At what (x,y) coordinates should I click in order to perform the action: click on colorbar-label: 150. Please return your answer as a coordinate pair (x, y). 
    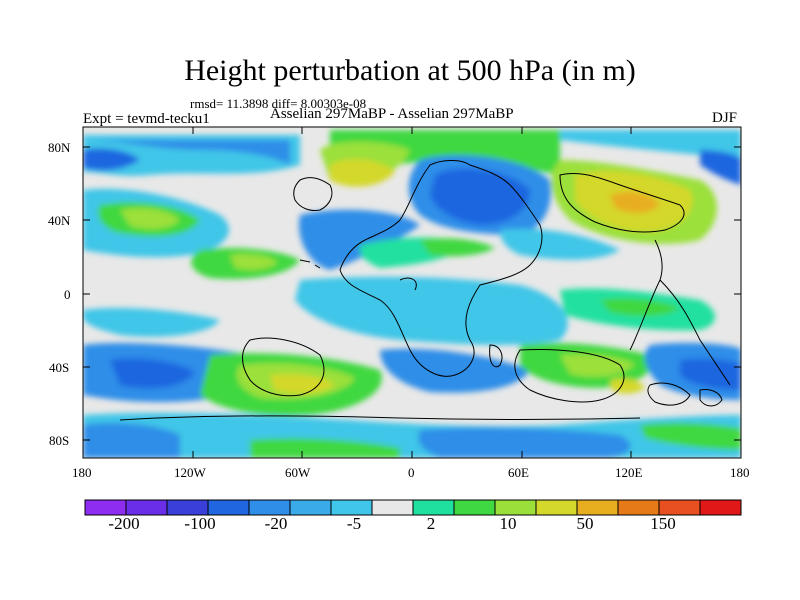
    Looking at the image, I should click on (663, 523).